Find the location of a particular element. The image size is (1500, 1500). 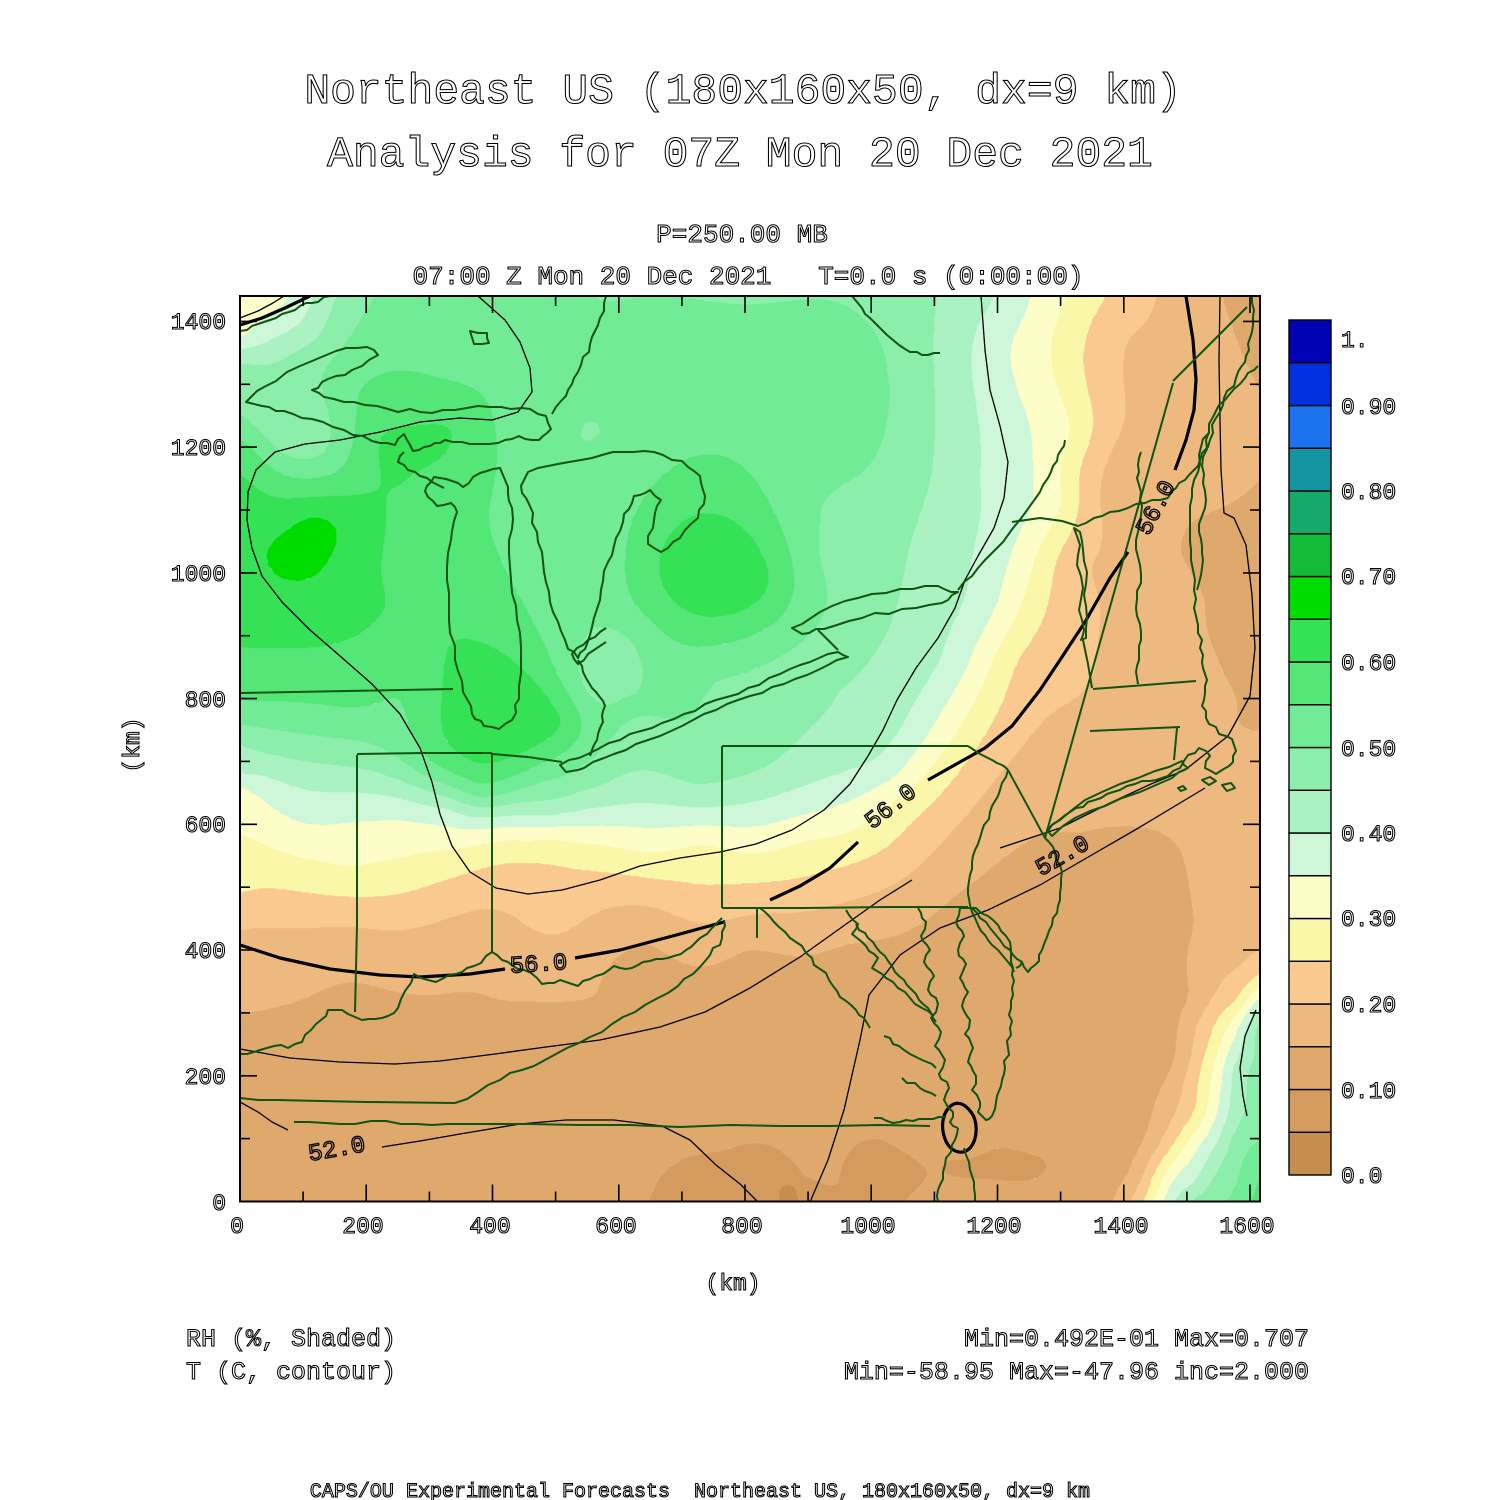

svg-text: 0.90 is located at coordinates (1368, 408).